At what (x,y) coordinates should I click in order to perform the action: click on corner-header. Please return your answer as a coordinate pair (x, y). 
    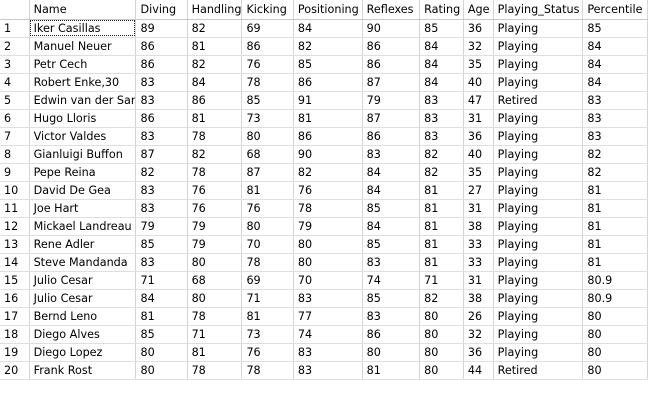
    Looking at the image, I should click on (15, 10).